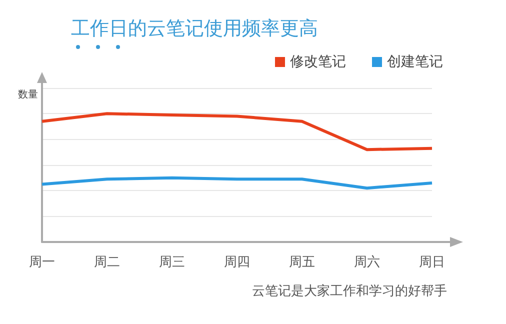 The width and height of the screenshot is (506, 324). I want to click on chart-title: 工作日的云笔记使用频率更高, so click(194, 29).